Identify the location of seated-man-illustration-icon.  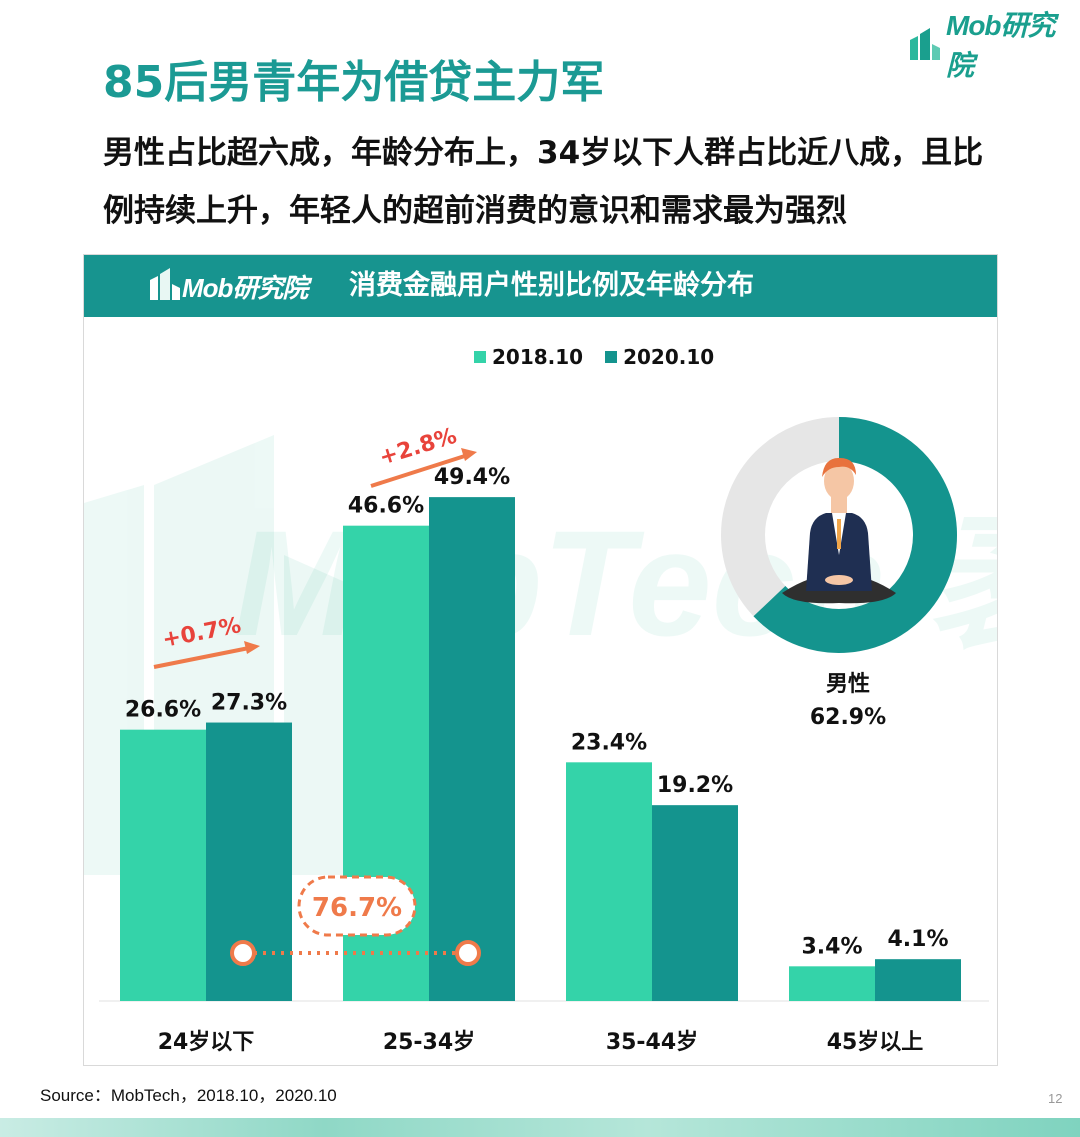
(839, 530).